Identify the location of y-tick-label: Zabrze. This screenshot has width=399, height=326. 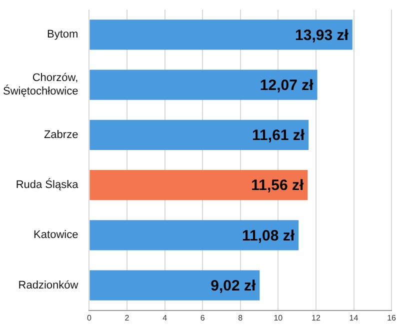
(61, 134).